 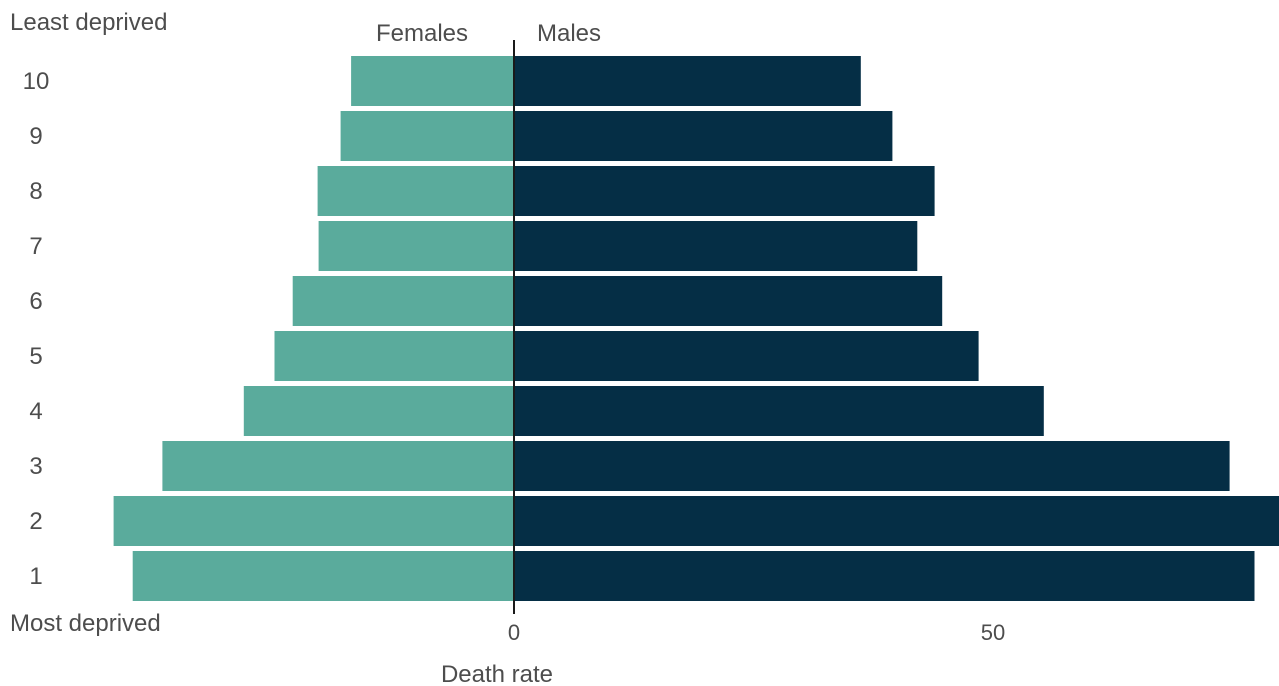 I want to click on decile-label-9: 9, so click(x=35, y=136).